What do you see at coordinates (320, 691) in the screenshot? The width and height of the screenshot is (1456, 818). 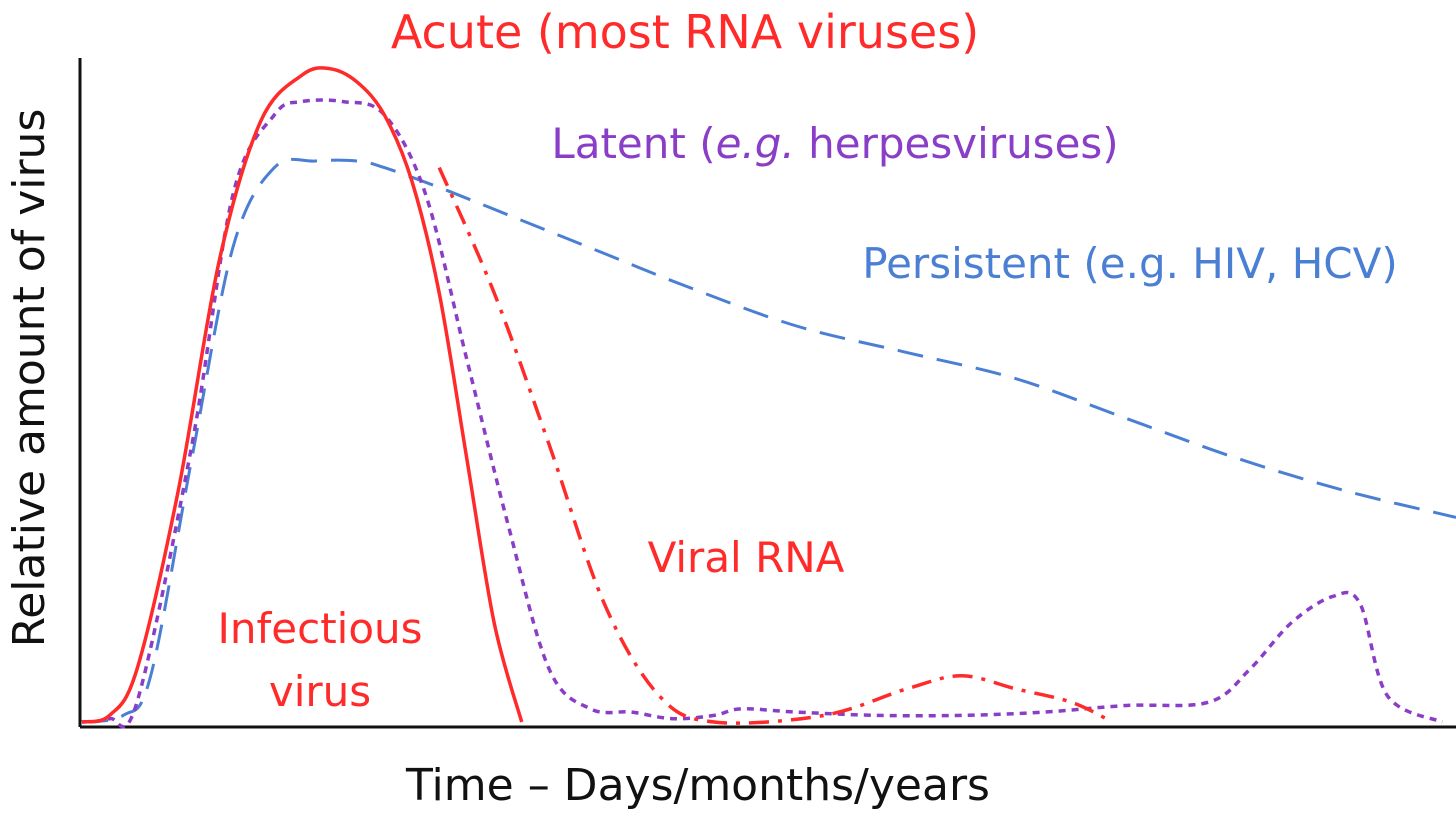 I see `infectious-label-line2: virus` at bounding box center [320, 691].